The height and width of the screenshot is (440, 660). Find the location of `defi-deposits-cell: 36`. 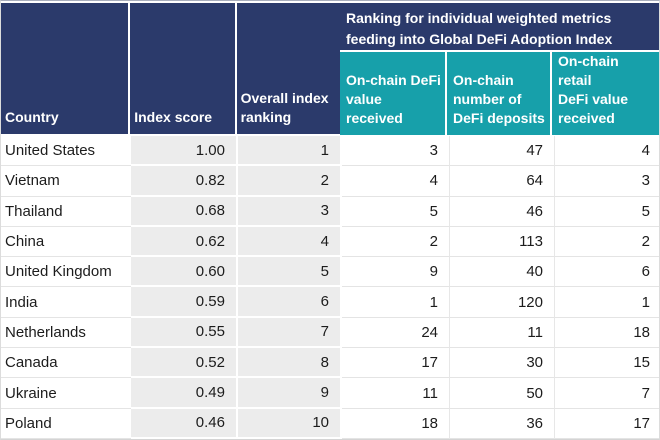

defi-deposits-cell: 36 is located at coordinates (501, 423).